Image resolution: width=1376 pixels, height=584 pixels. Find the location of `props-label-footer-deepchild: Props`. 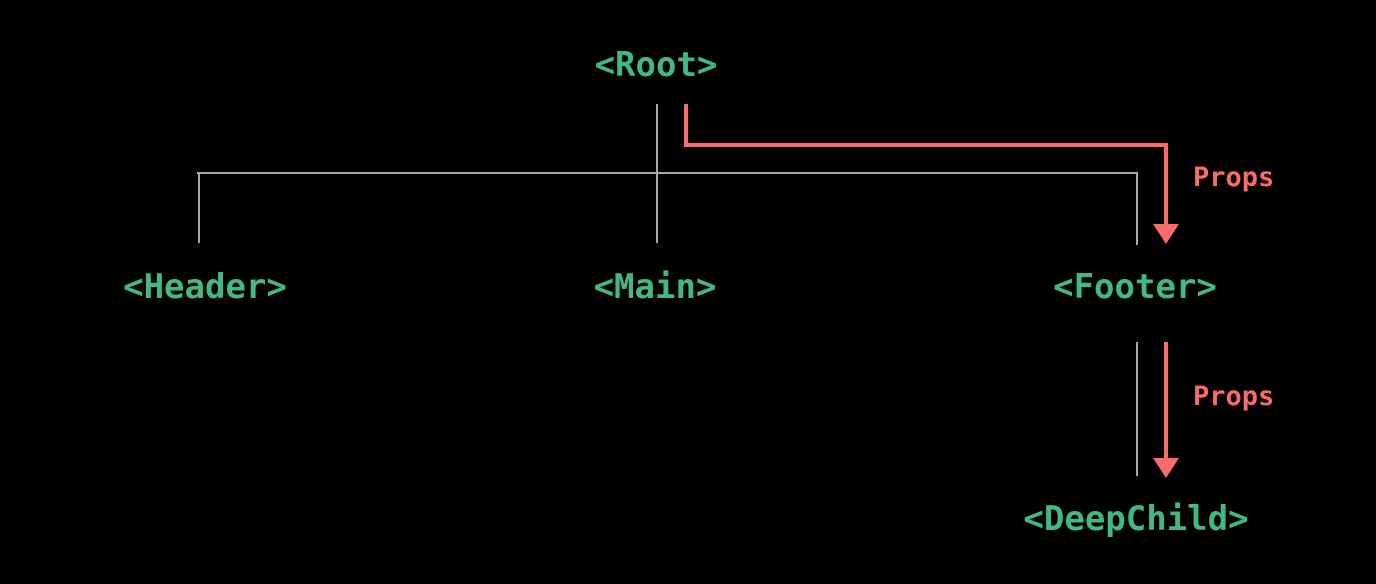

props-label-footer-deepchild: Props is located at coordinates (1234, 396).